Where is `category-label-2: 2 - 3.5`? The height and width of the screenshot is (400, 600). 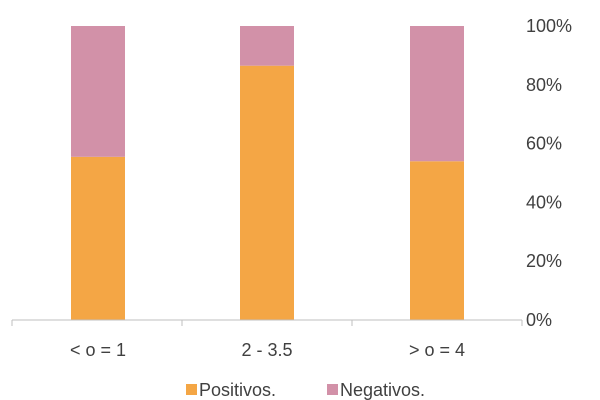 category-label-2: 2 - 3.5 is located at coordinates (266, 350).